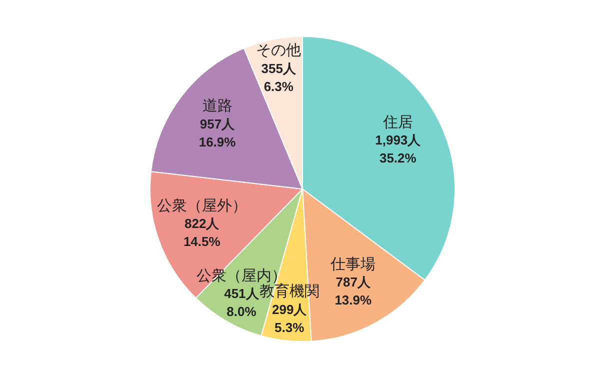  Describe the element at coordinates (353, 291) in the screenshot. I see `data-label: 787人 13.9%` at that location.